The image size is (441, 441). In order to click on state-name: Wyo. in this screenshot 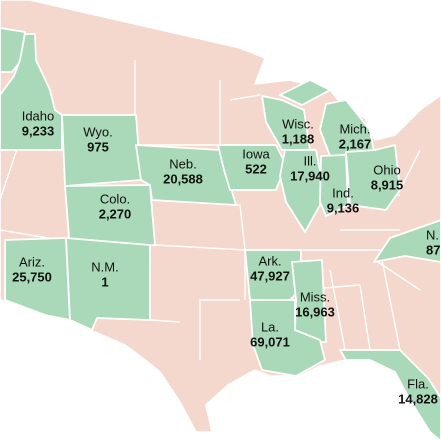, I will do `click(98, 131)`.